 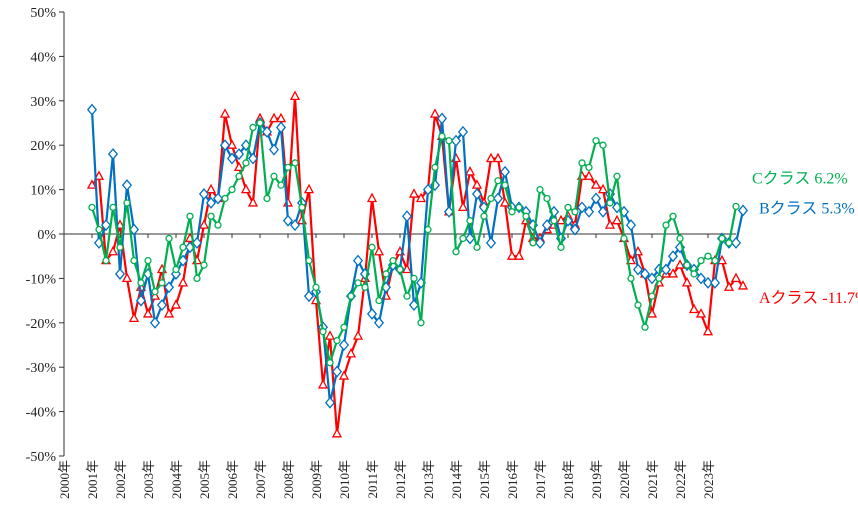 I want to click on series-end-label: Aクラス -11.7%, so click(x=808, y=298).